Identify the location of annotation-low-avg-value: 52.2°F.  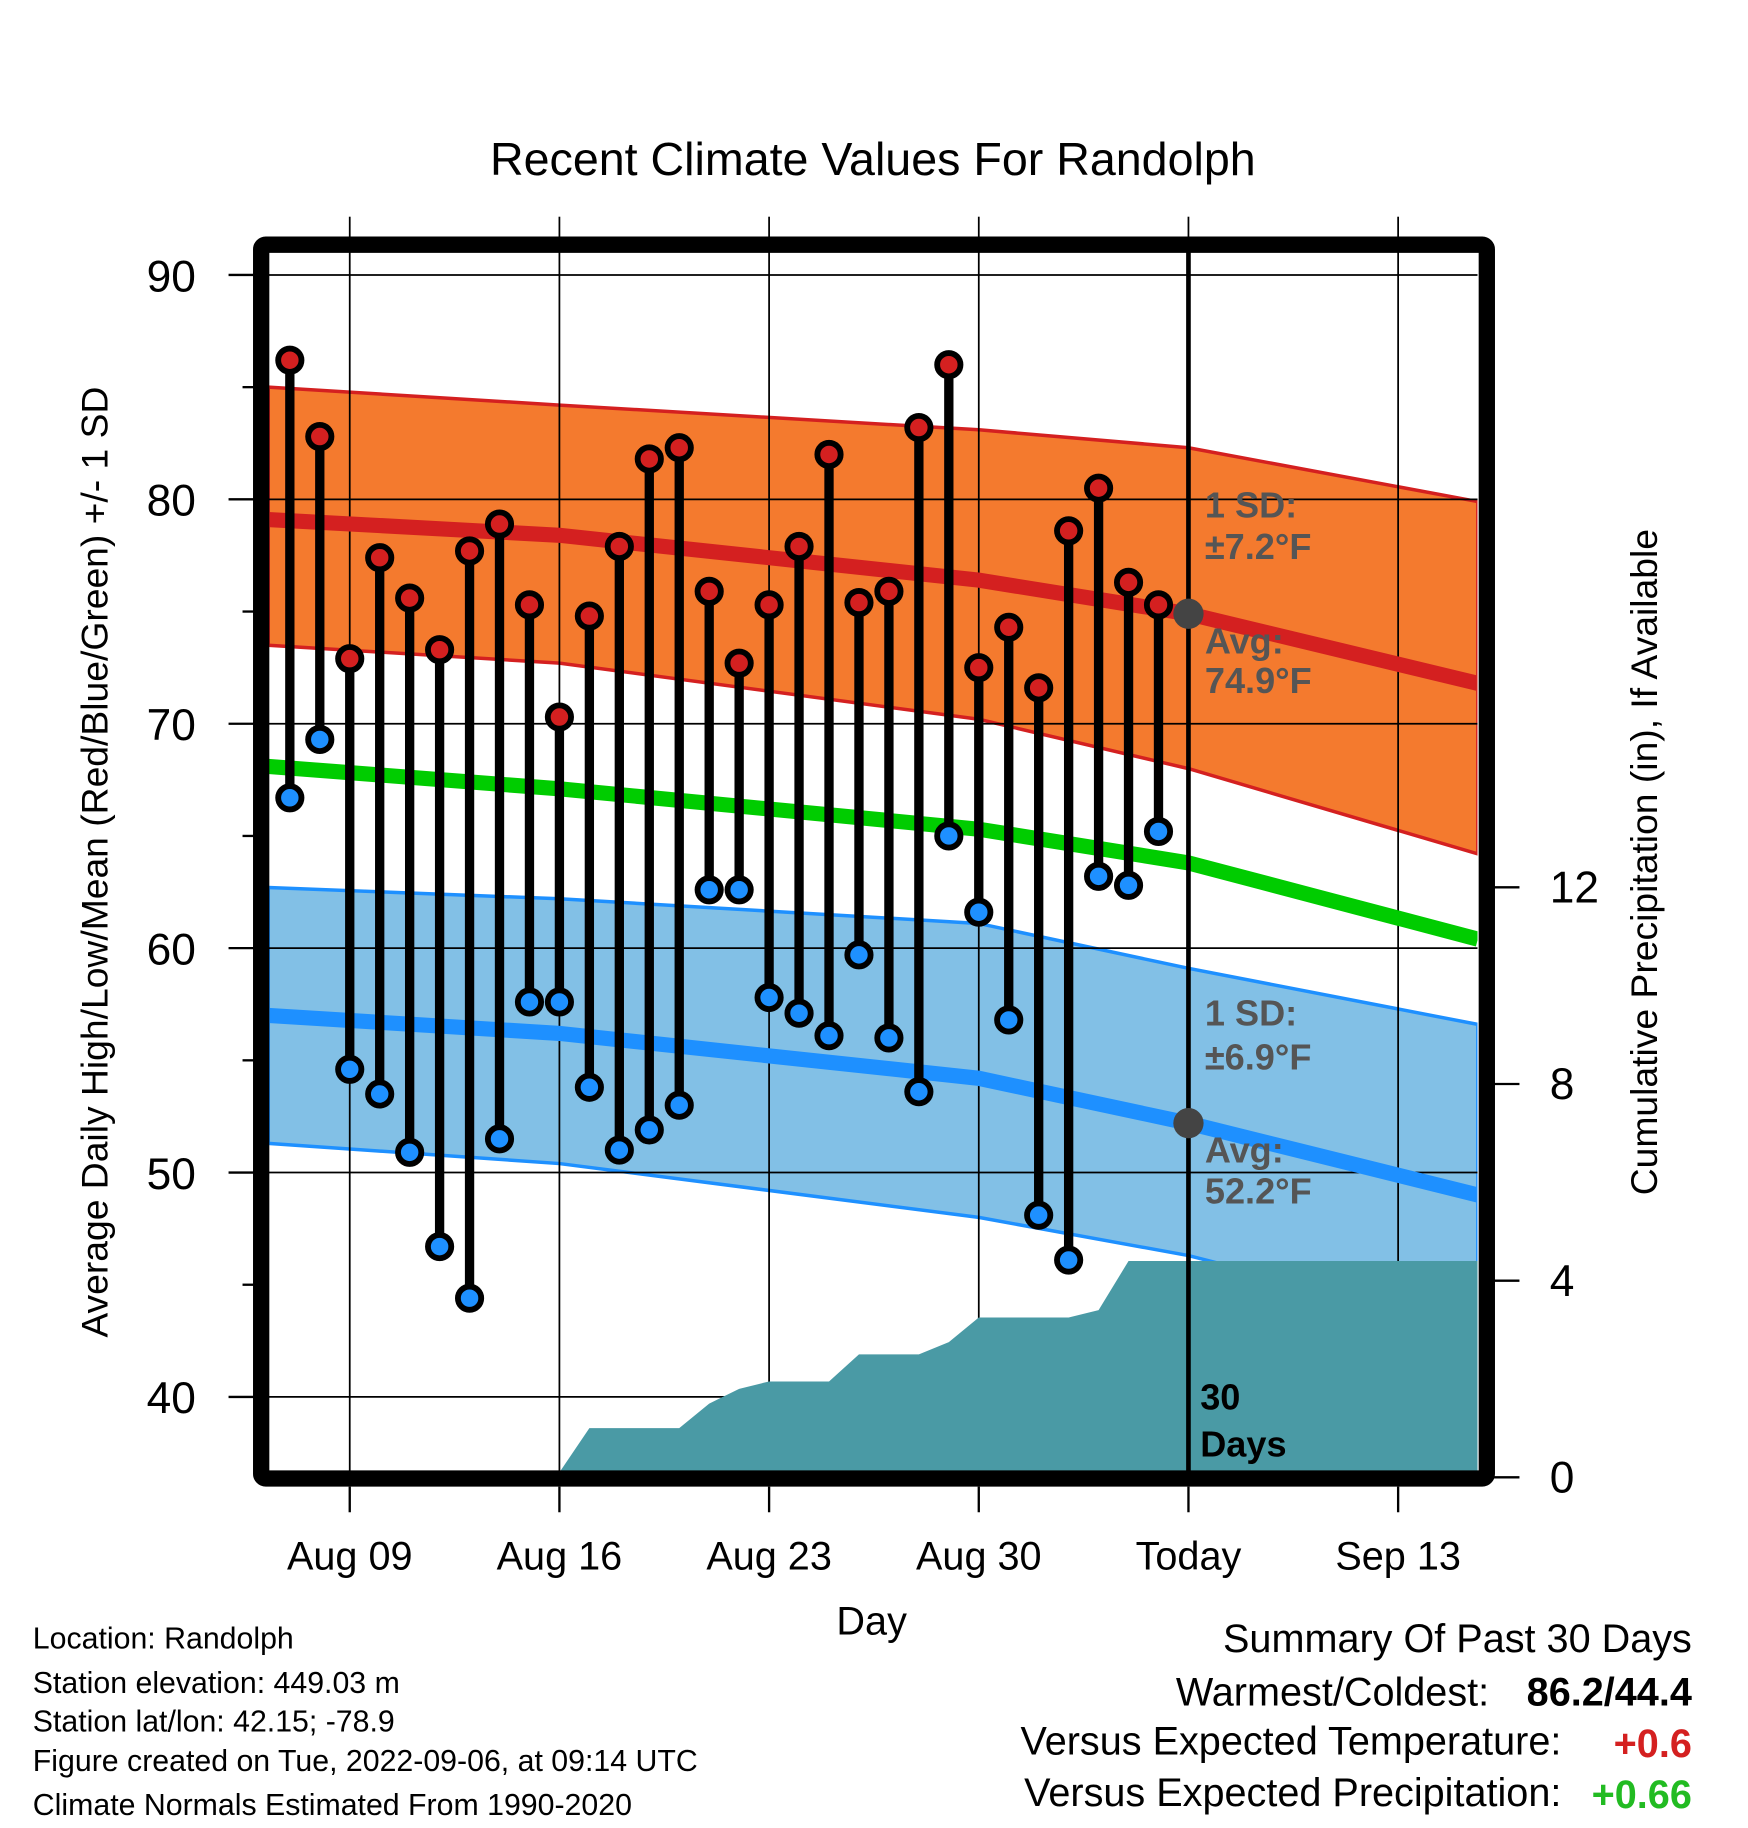
(1258, 1191).